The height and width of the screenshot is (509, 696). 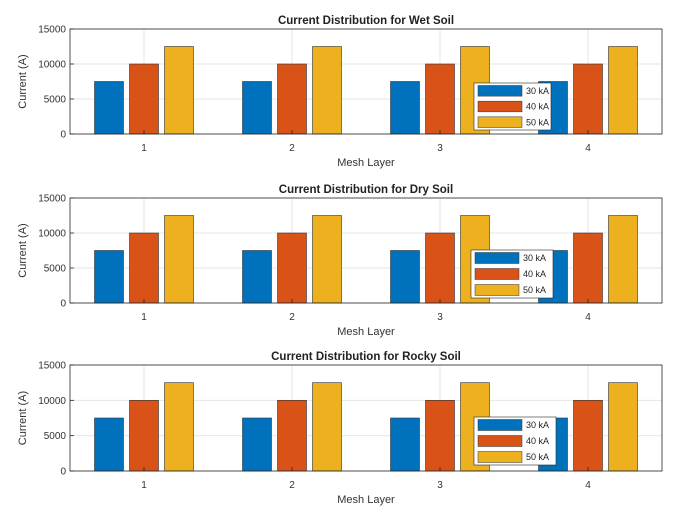 I want to click on chart-title: Current Distribution for Dry Soil, so click(x=366, y=190).